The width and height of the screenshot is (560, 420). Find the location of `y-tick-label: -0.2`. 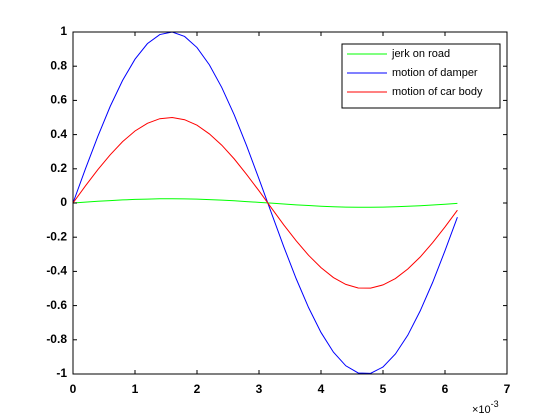

y-tick-label: -0.2 is located at coordinates (56, 236).